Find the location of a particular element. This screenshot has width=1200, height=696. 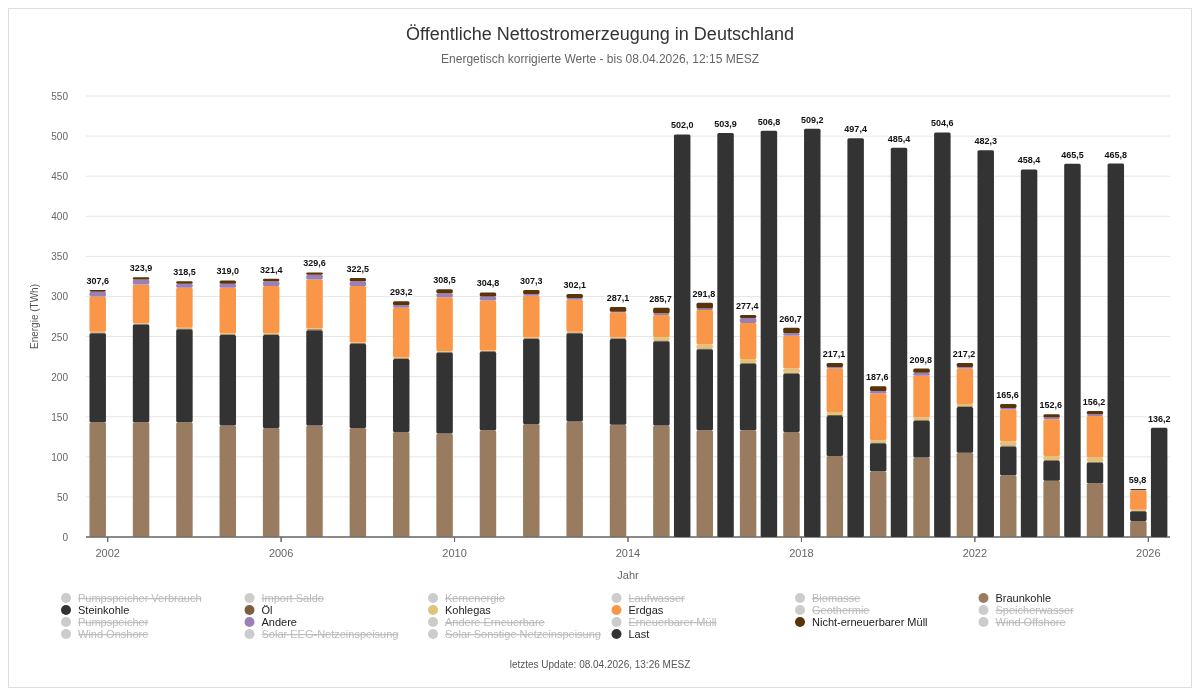

legend-label: Erneuerbarer Müll is located at coordinates (672, 622).